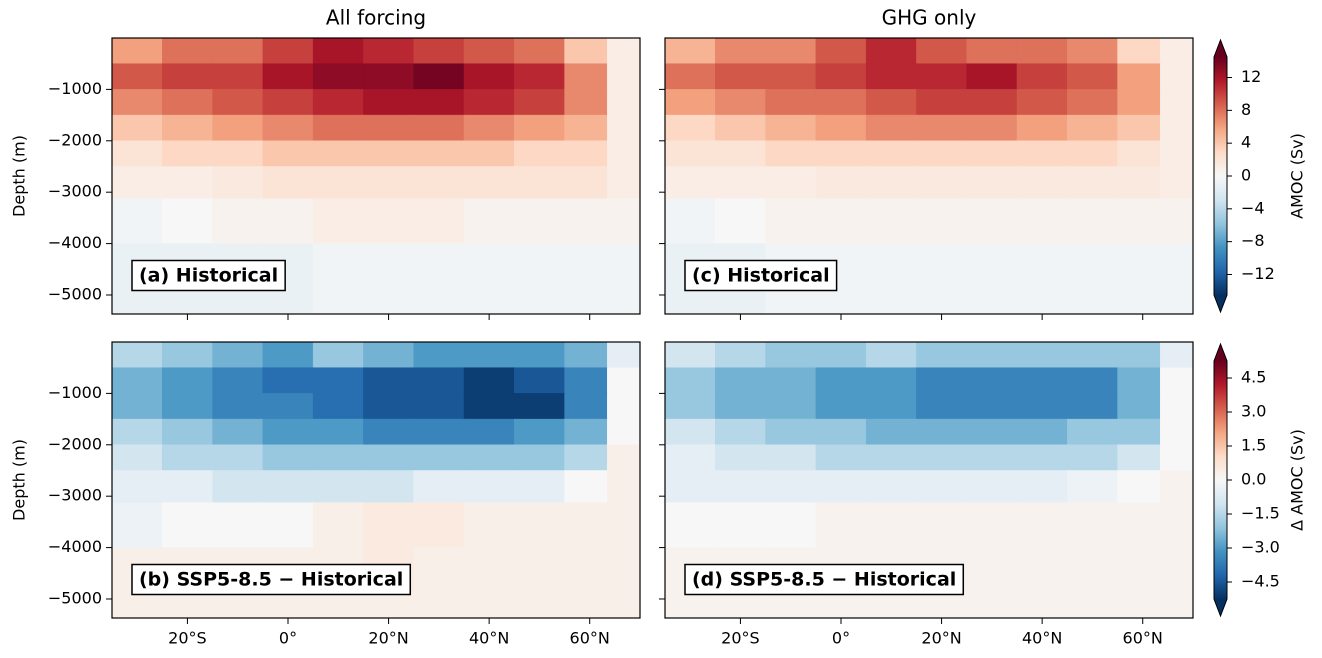 This screenshot has width=1322, height=658. Describe the element at coordinates (75, 242) in the screenshot. I see `y-tick-label: −4000` at that location.